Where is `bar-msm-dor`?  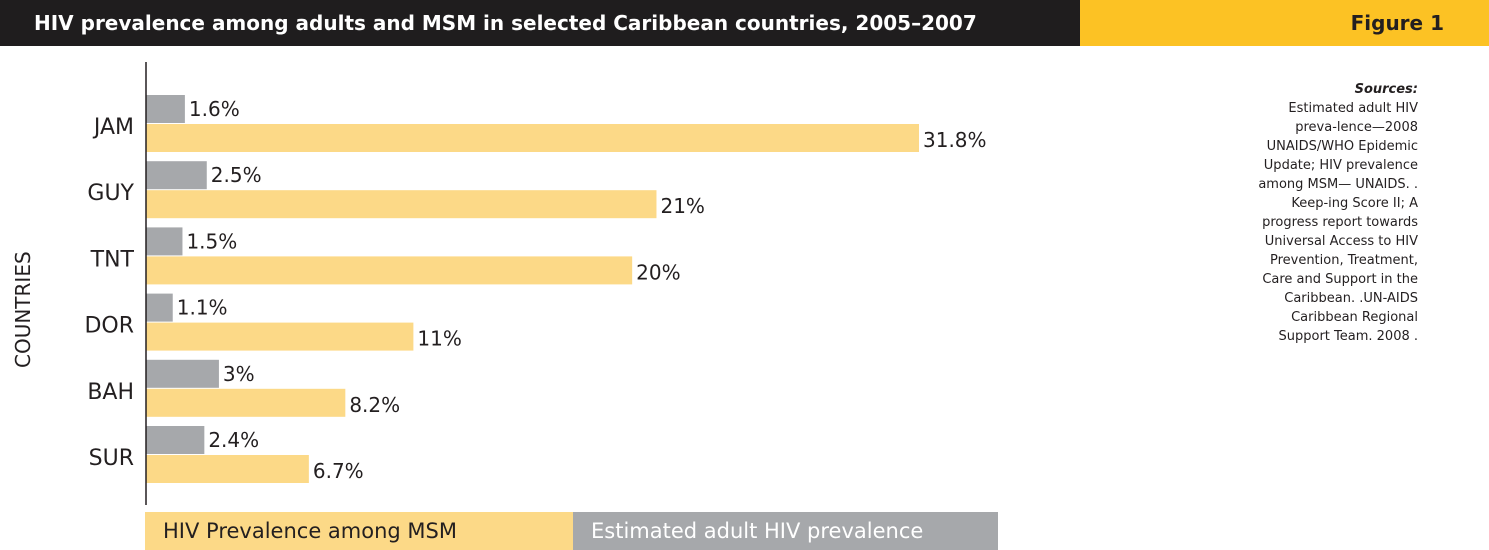 bar-msm-dor is located at coordinates (280, 336).